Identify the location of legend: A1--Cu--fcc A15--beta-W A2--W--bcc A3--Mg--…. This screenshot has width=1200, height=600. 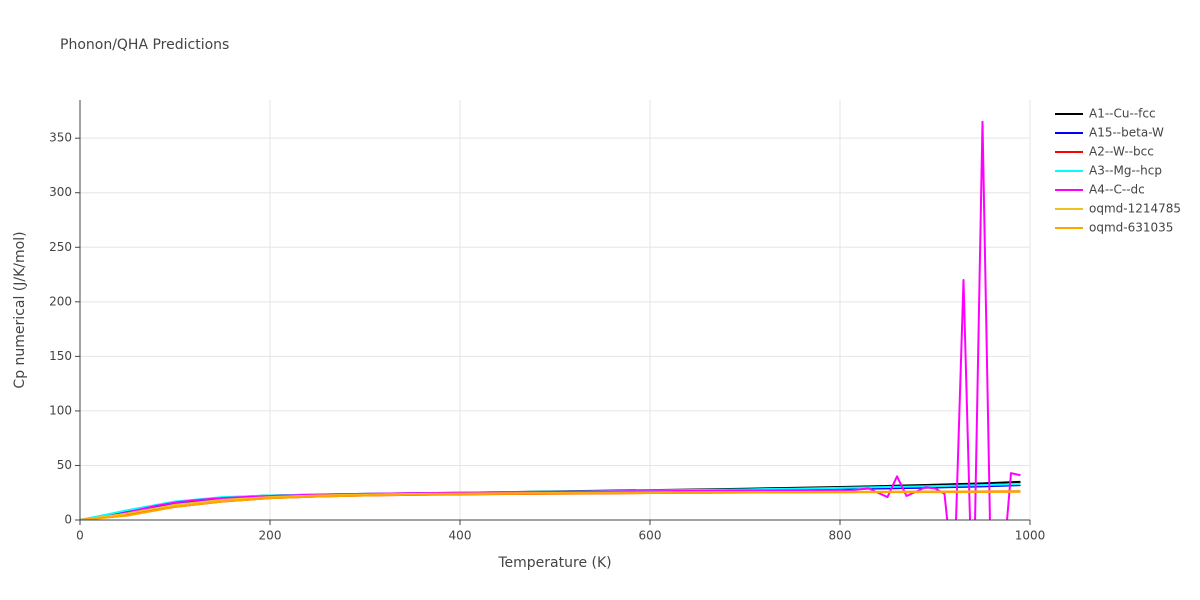
(1118, 171).